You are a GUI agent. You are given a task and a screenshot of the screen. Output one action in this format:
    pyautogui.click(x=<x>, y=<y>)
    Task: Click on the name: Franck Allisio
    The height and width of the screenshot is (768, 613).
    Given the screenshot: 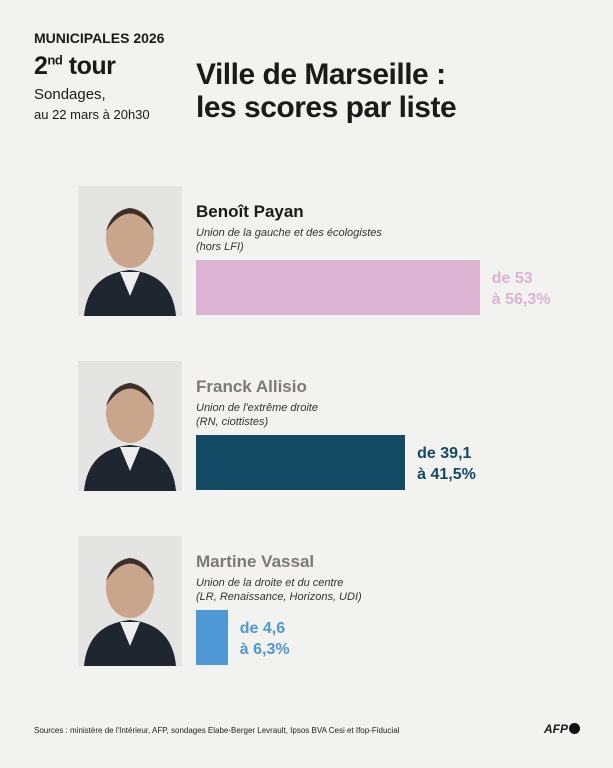 What is the action you would take?
    pyautogui.click(x=251, y=386)
    